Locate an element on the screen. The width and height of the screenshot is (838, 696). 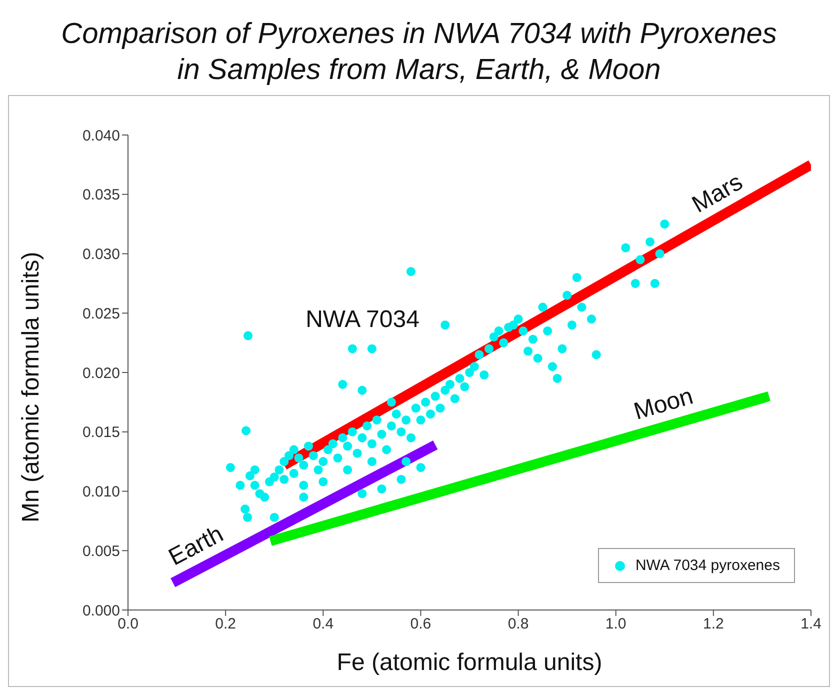
y-tick-label: 0.005 is located at coordinates (101, 551).